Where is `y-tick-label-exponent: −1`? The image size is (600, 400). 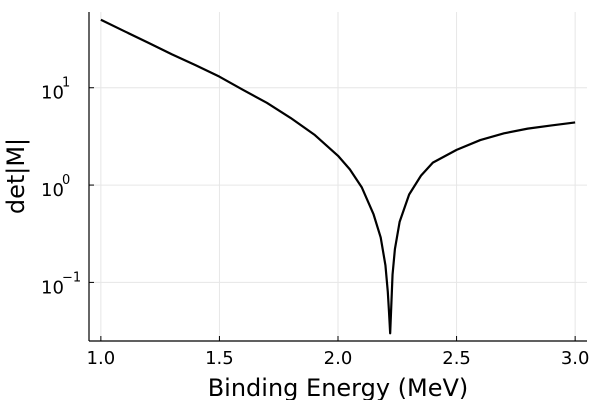 y-tick-label-exponent: −1 is located at coordinates (71, 277).